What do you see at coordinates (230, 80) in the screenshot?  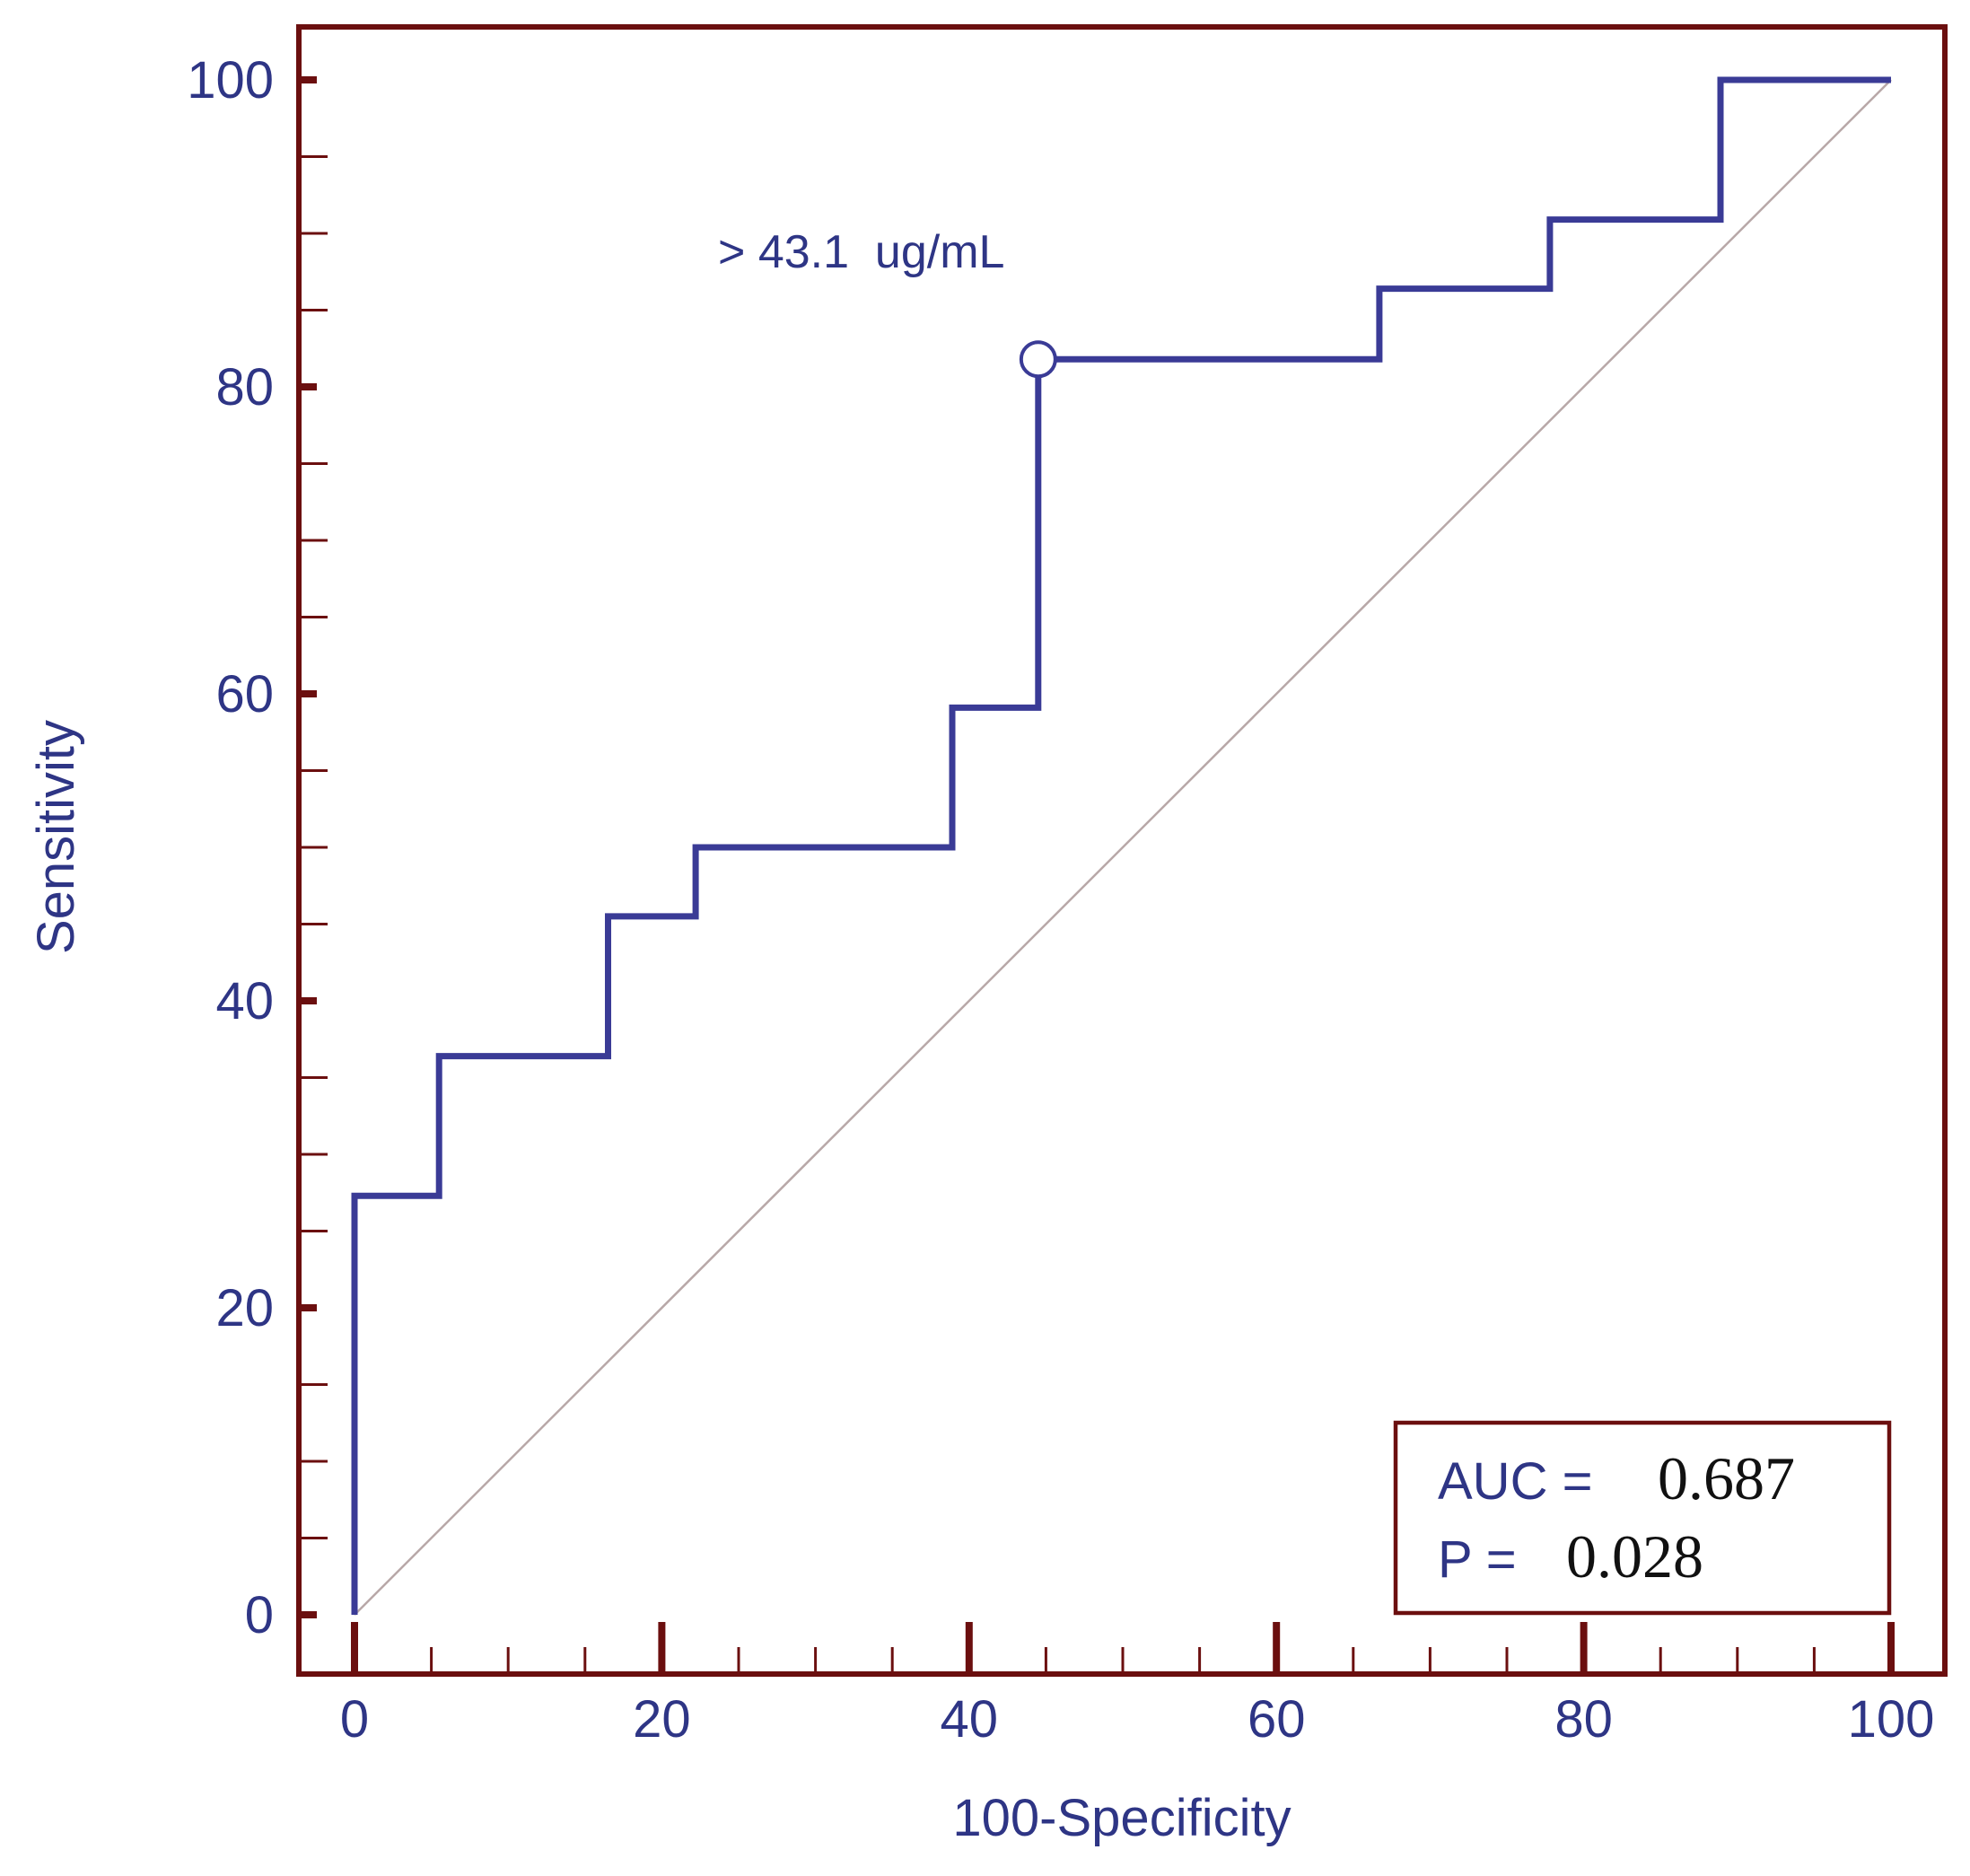 I see `y-tick-label: 100` at bounding box center [230, 80].